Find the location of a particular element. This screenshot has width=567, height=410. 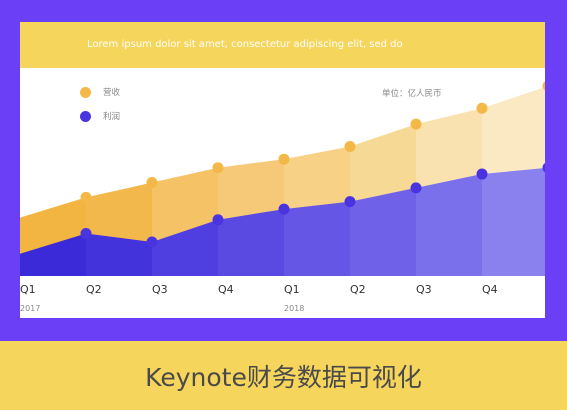

legend-item-profit: 利润 is located at coordinates (100, 116).